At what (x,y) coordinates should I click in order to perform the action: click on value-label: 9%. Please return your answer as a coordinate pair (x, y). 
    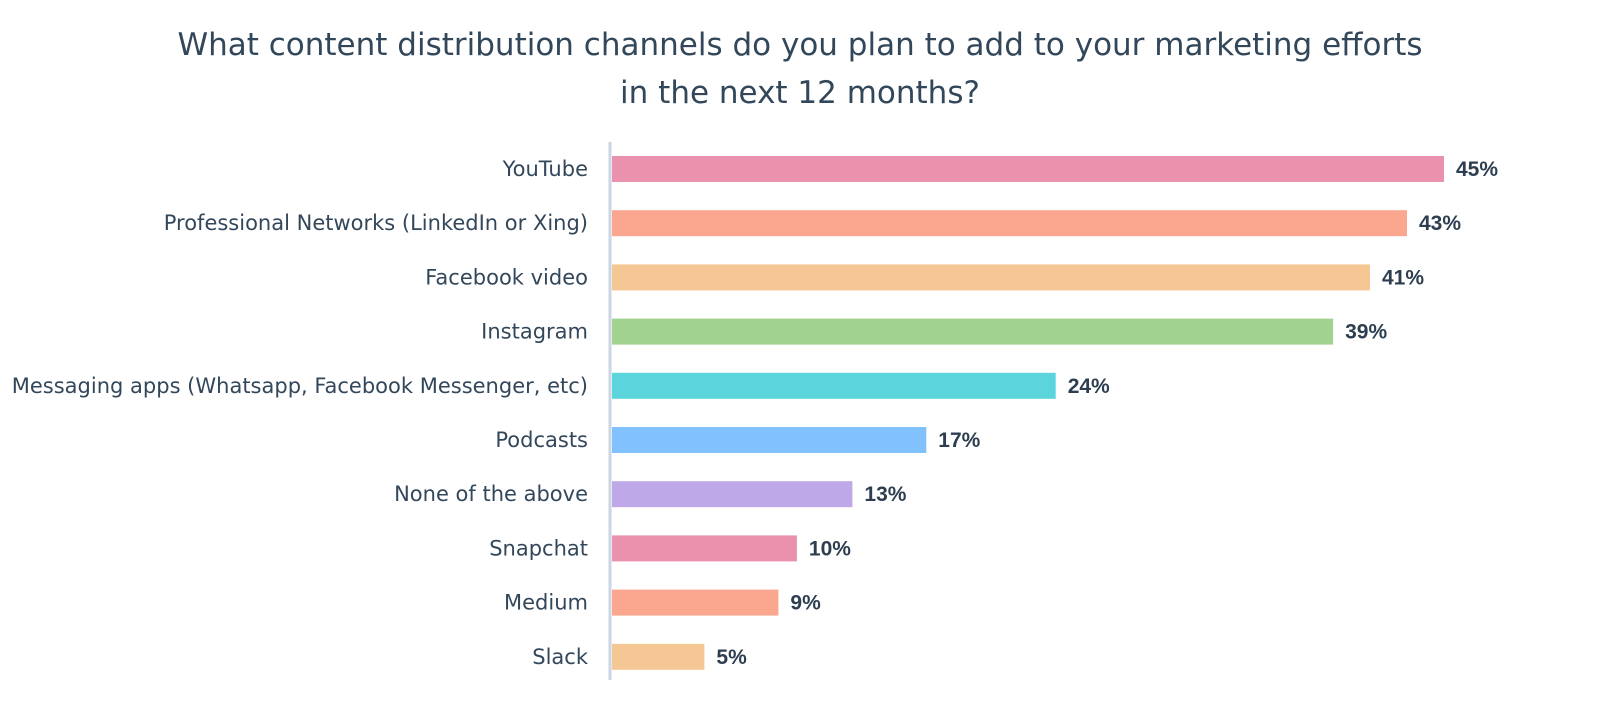
    Looking at the image, I should click on (805, 603).